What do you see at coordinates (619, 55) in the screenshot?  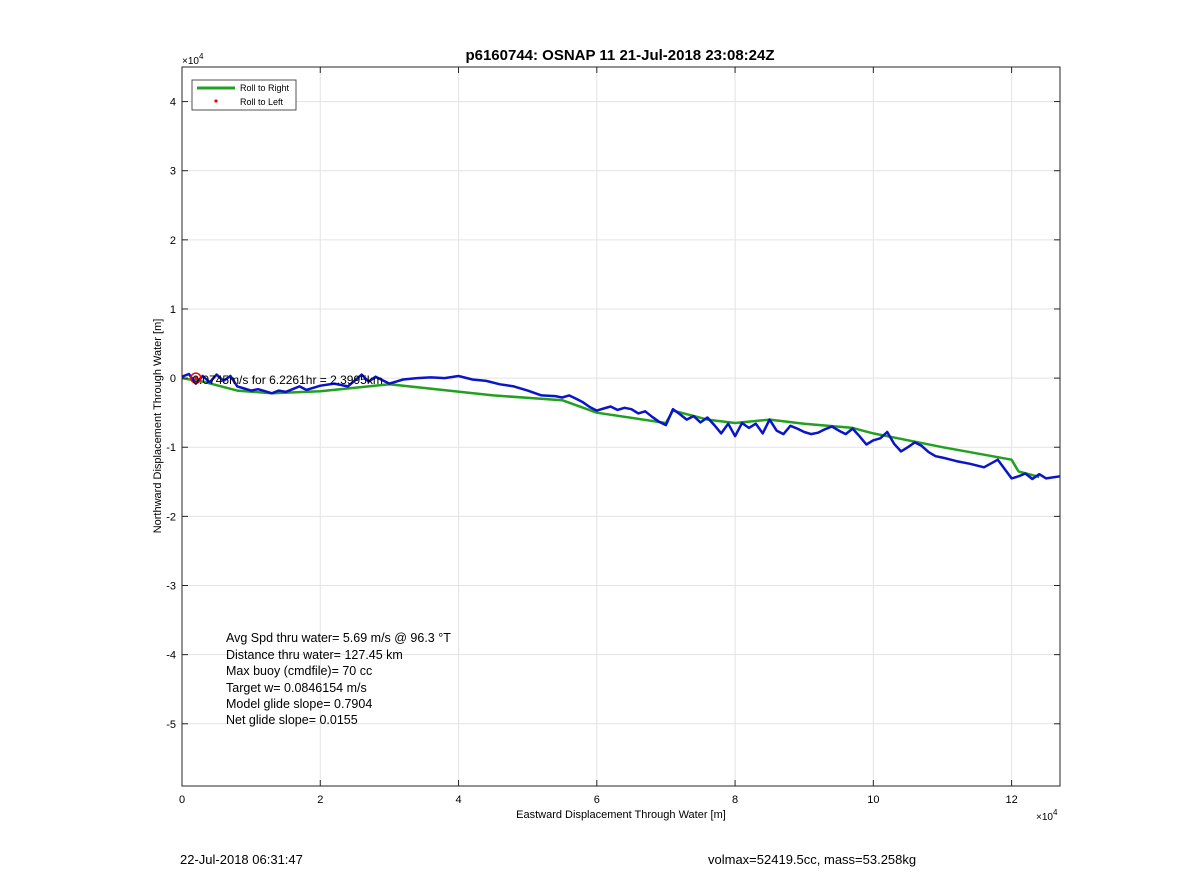 I see `chart-title: p6160744: OSNAP 11 21-Jul-2018 23:08:24Z` at bounding box center [619, 55].